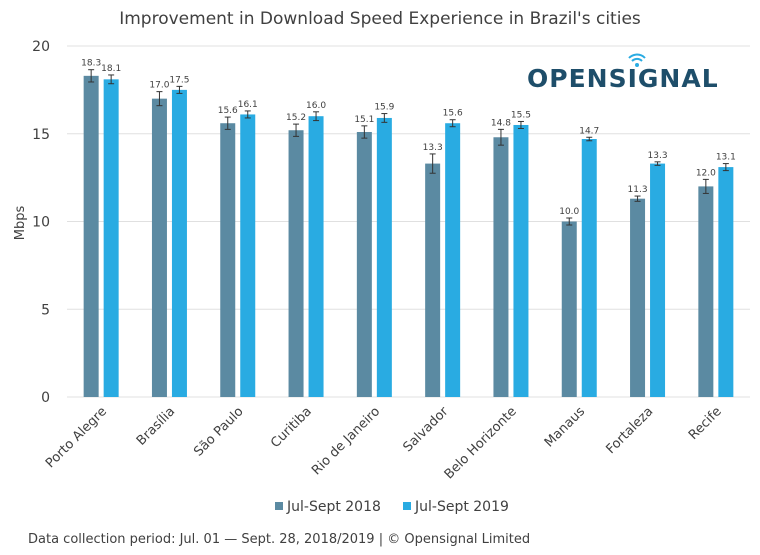  Describe the element at coordinates (630, 430) in the screenshot. I see `x-tick-label: Fortaleza` at that location.